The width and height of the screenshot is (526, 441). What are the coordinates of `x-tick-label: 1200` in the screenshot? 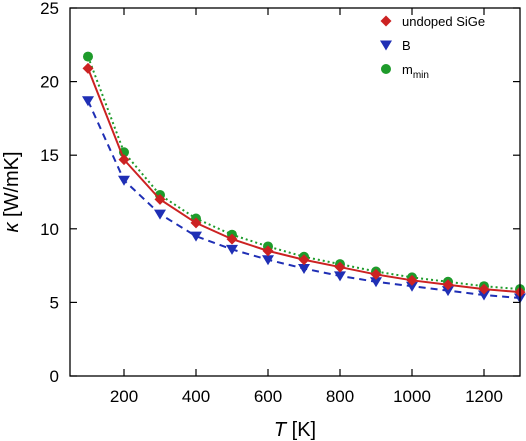 It's located at (484, 396).